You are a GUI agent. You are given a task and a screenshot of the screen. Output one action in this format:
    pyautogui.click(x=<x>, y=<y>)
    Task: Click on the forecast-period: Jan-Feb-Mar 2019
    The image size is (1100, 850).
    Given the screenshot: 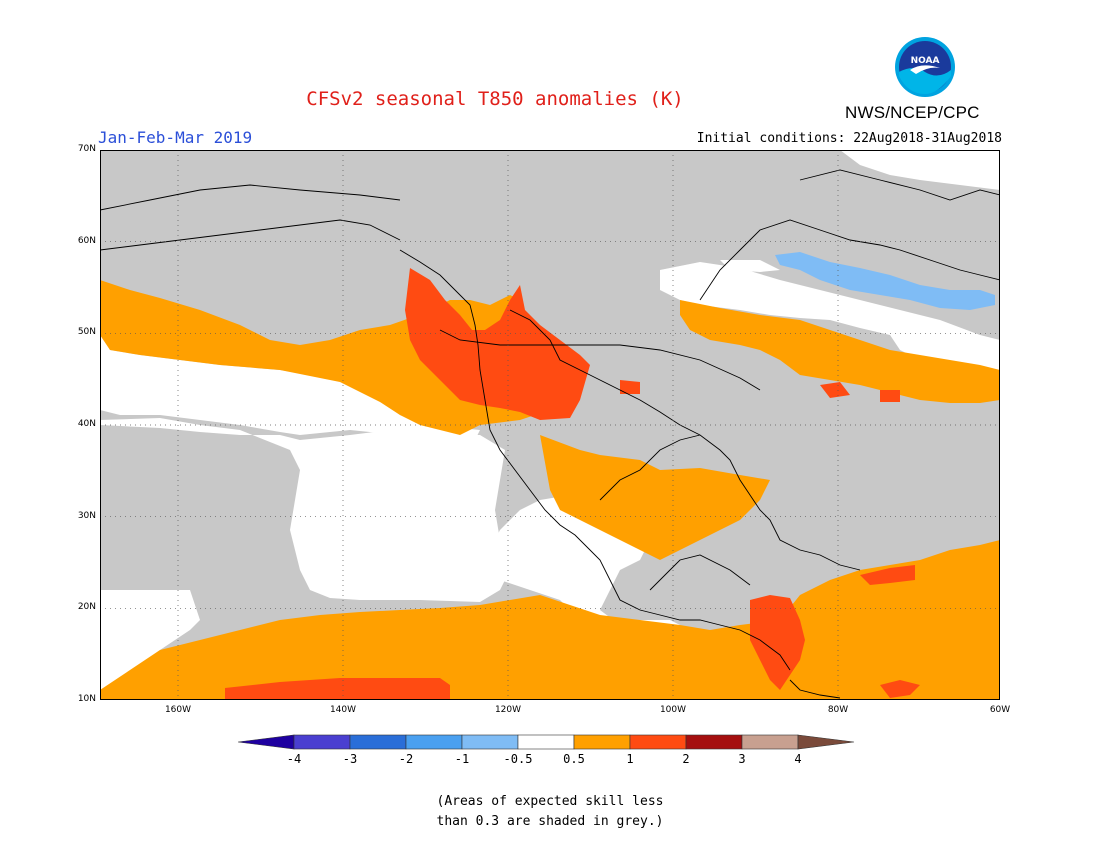 What is the action you would take?
    pyautogui.click(x=175, y=137)
    